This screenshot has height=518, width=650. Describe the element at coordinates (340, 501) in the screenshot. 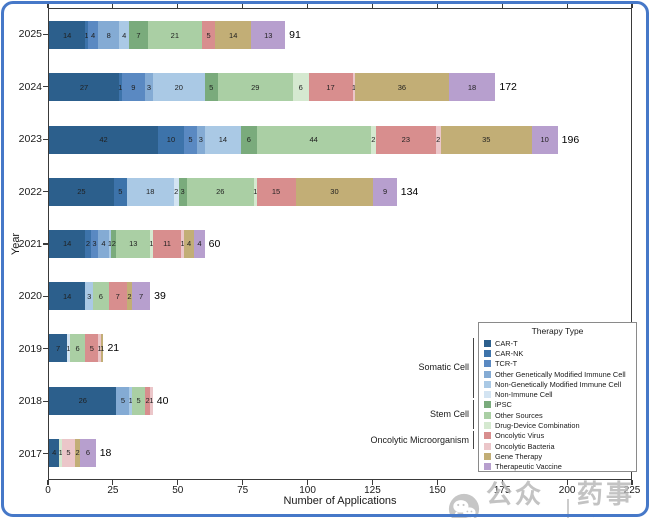

I see `x-axis-label: Number of Applications` at that location.